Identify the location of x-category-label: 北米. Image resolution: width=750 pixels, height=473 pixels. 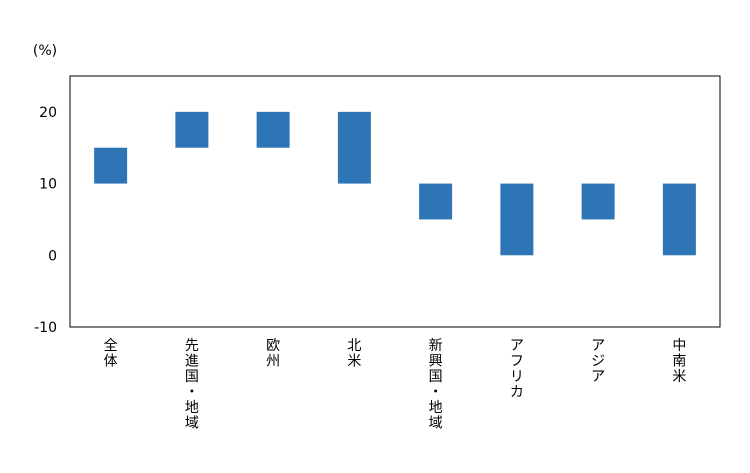
(354, 354).